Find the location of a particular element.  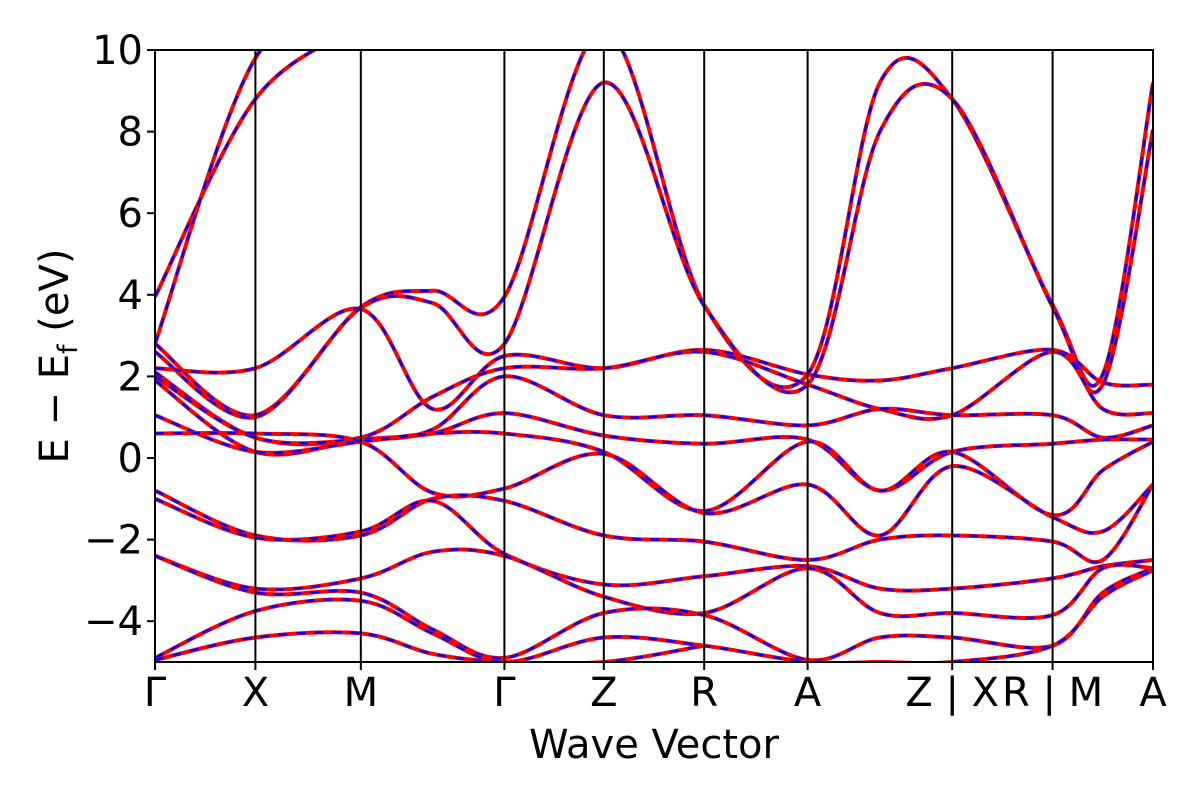

y-tick-label: 0 is located at coordinates (130, 459).